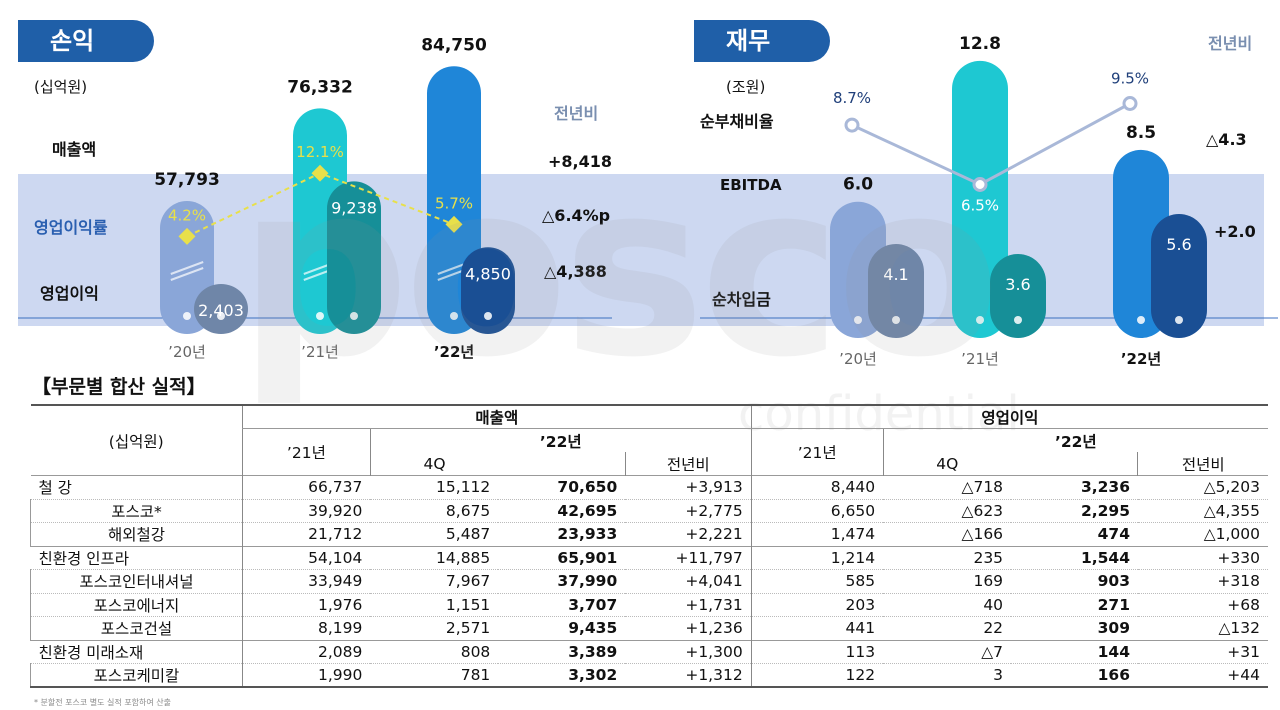 This screenshot has width=1280, height=710. I want to click on income-header: 손익, so click(86, 41).